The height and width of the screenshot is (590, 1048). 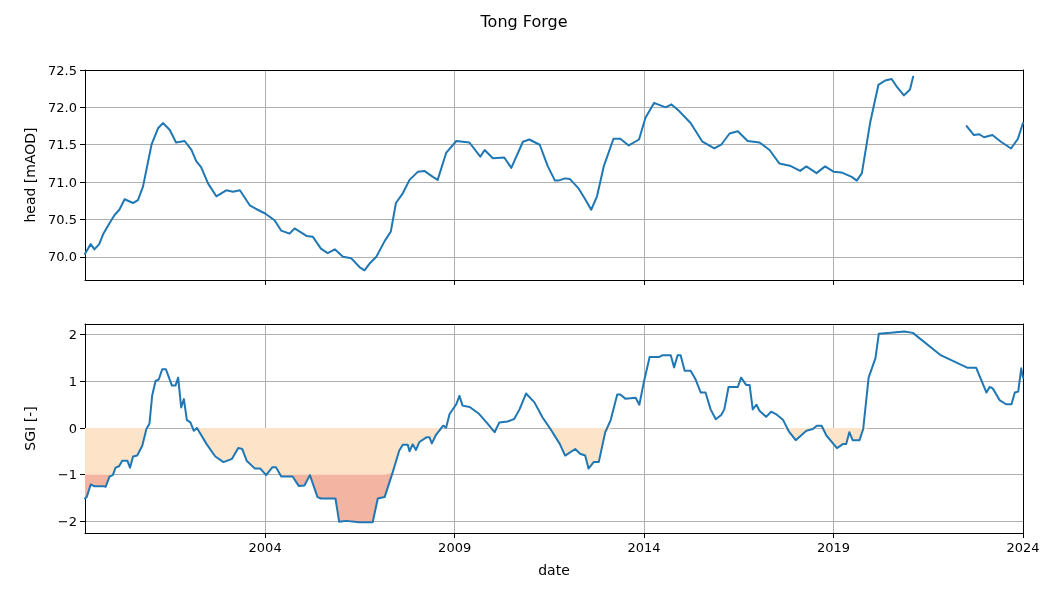 I want to click on y-tick-label: 72.0, so click(x=62, y=107).